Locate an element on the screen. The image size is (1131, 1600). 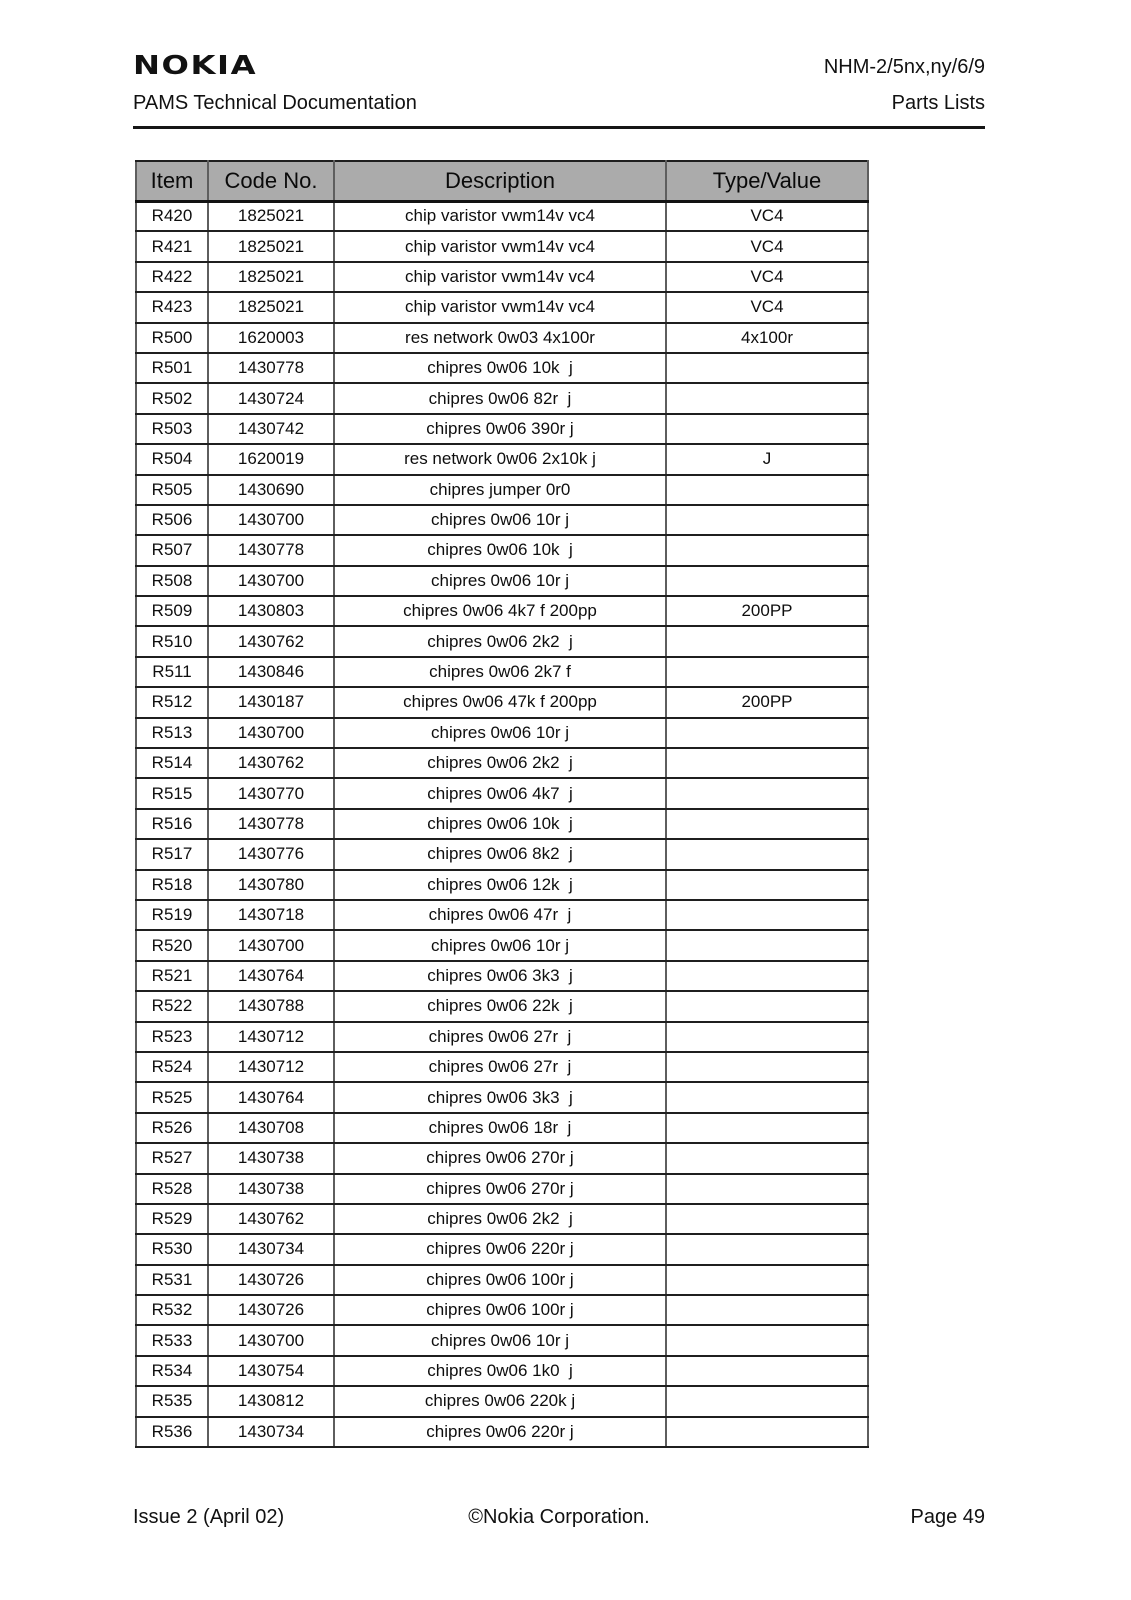
table-row: R531 1430726 chipres 0w06 100r j is located at coordinates (502, 1280).